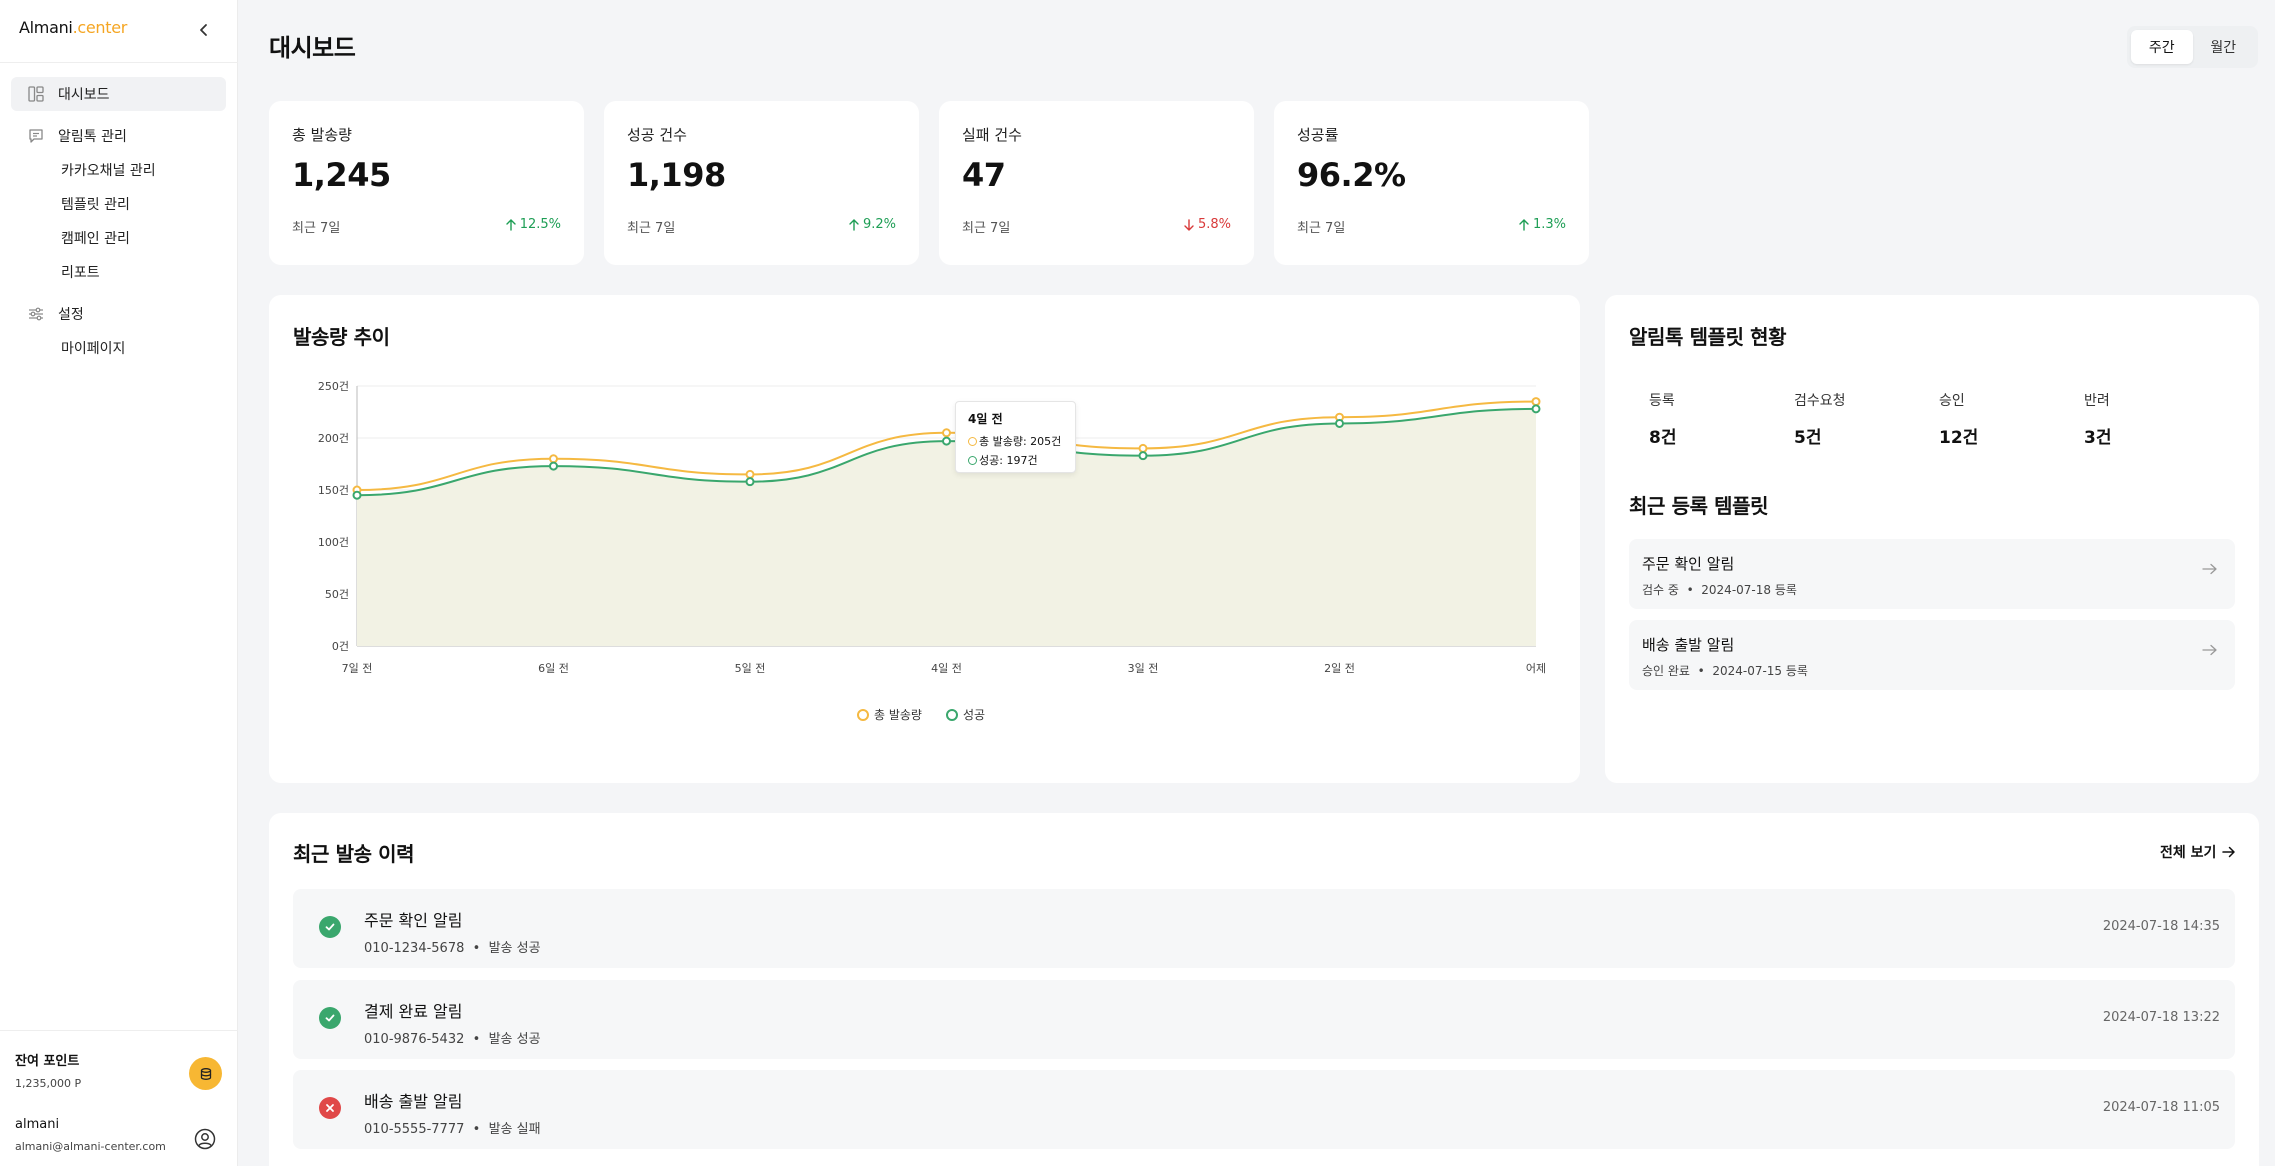  Describe the element at coordinates (2223, 48) in the screenshot. I see `toggle-monthly: 월간` at that location.